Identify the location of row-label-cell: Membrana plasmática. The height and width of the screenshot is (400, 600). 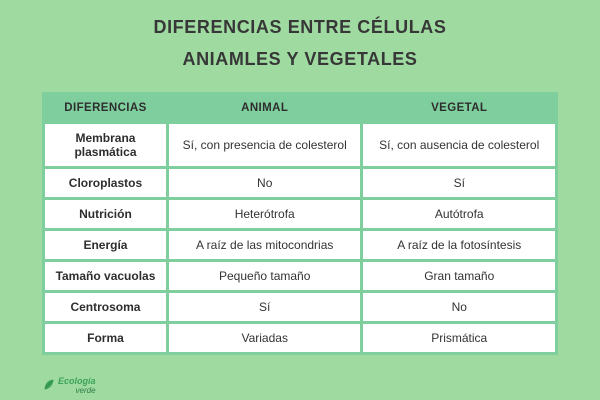
(105, 145).